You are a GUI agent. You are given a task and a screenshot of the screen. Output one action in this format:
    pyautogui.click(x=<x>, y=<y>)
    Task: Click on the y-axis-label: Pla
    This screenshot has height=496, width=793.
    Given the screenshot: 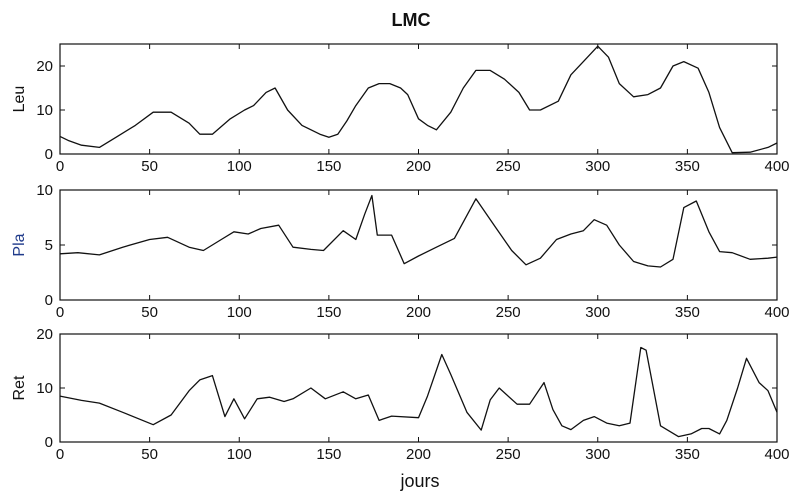 What is the action you would take?
    pyautogui.click(x=19, y=244)
    